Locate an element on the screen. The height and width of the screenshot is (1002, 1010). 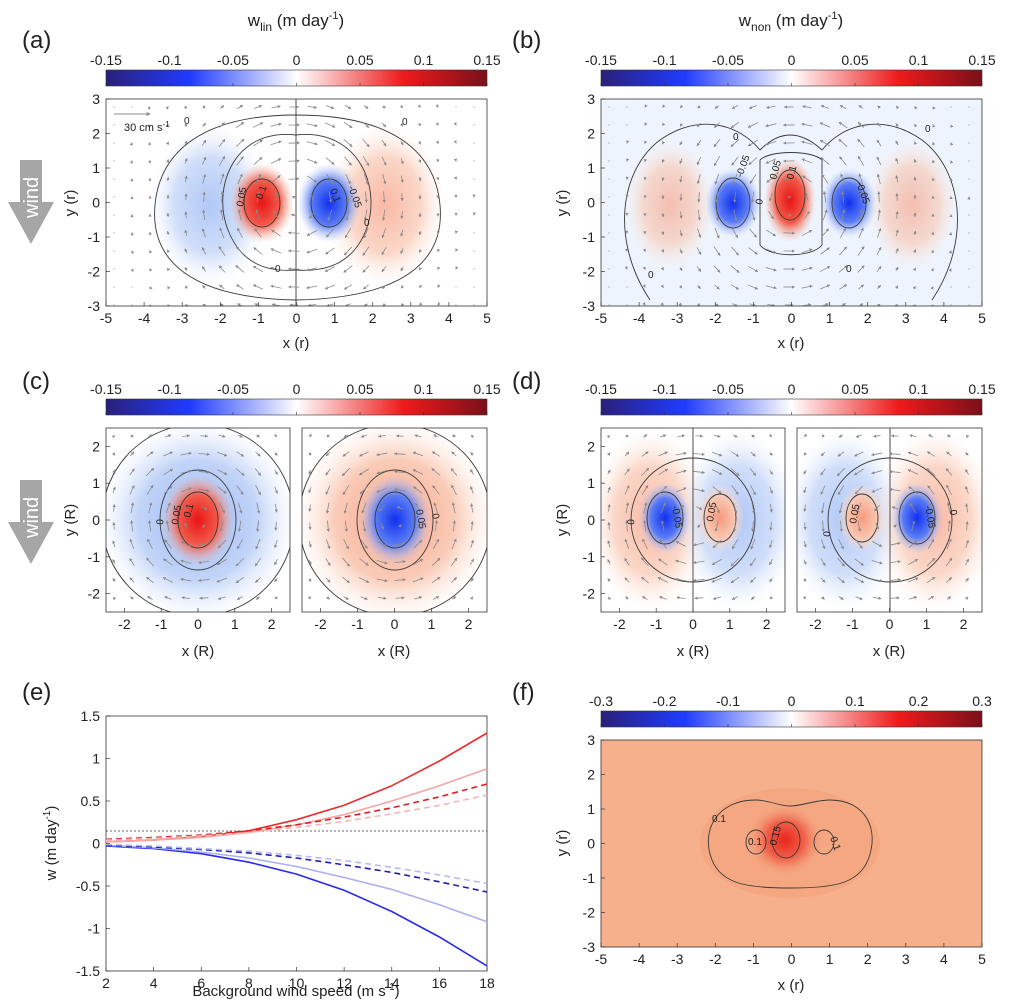
colorbar-tick-label: -0.05 is located at coordinates (233, 60).